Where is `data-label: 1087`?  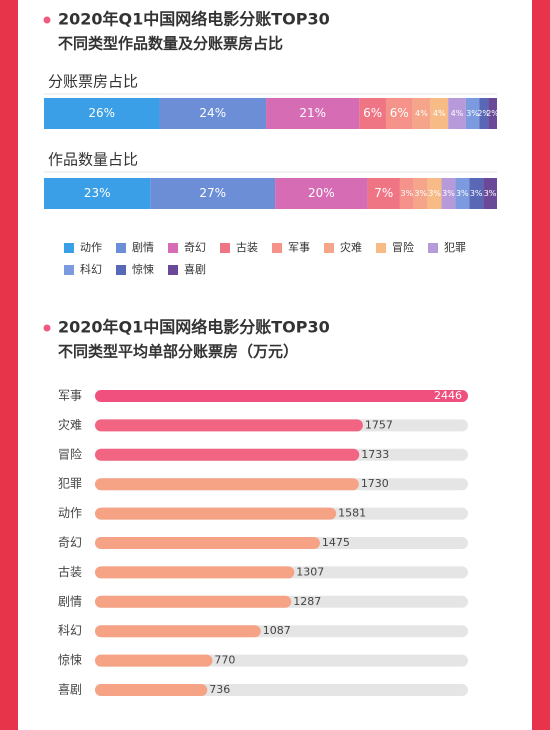
data-label: 1087 is located at coordinates (277, 630).